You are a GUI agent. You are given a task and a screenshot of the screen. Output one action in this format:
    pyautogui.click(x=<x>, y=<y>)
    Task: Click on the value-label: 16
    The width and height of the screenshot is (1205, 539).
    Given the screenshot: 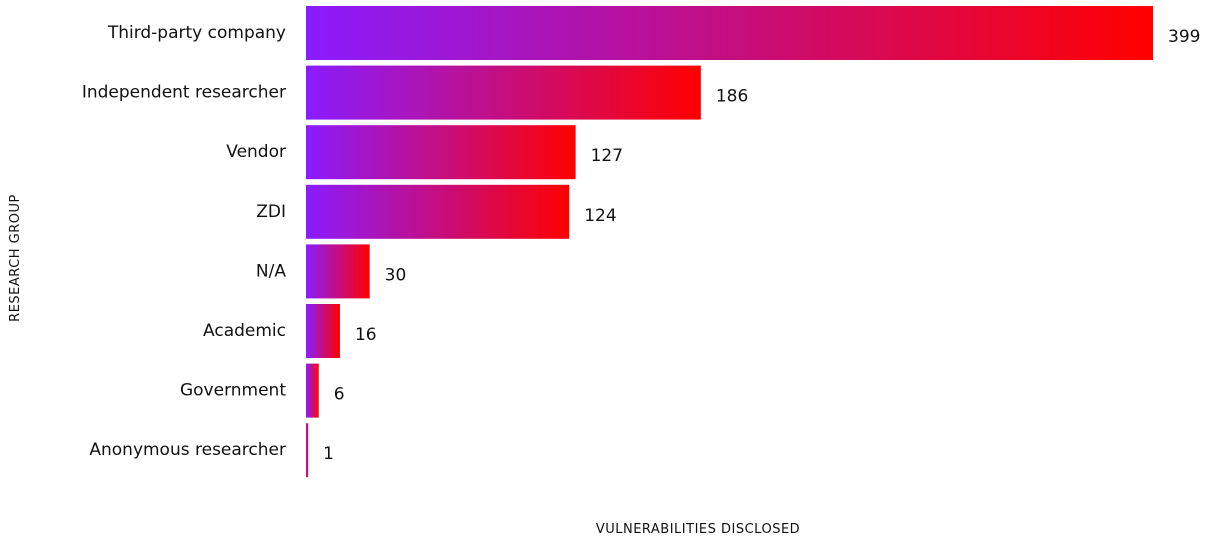 What is the action you would take?
    pyautogui.click(x=366, y=335)
    